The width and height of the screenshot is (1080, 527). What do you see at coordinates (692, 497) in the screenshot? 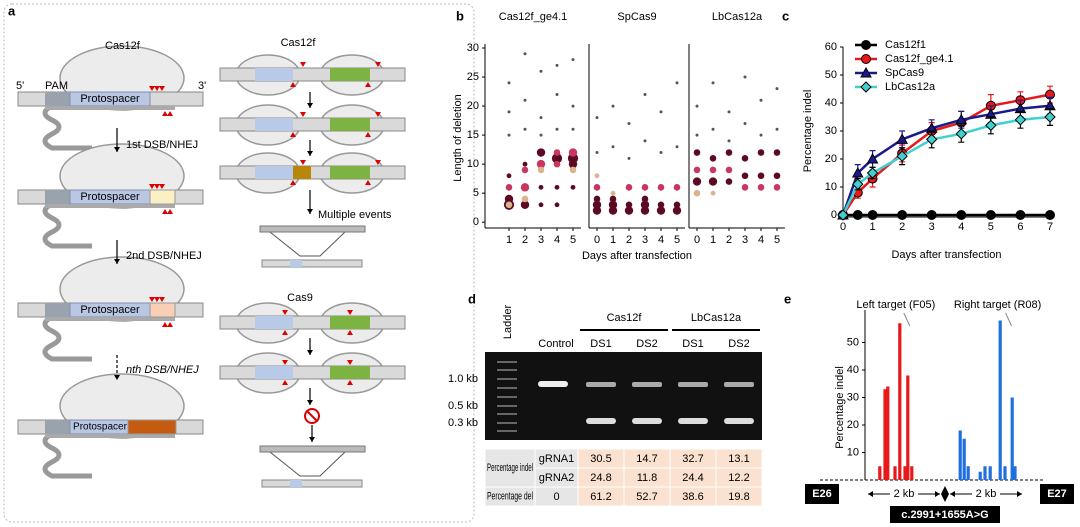
I see `table-text: 38.6` at bounding box center [692, 497].